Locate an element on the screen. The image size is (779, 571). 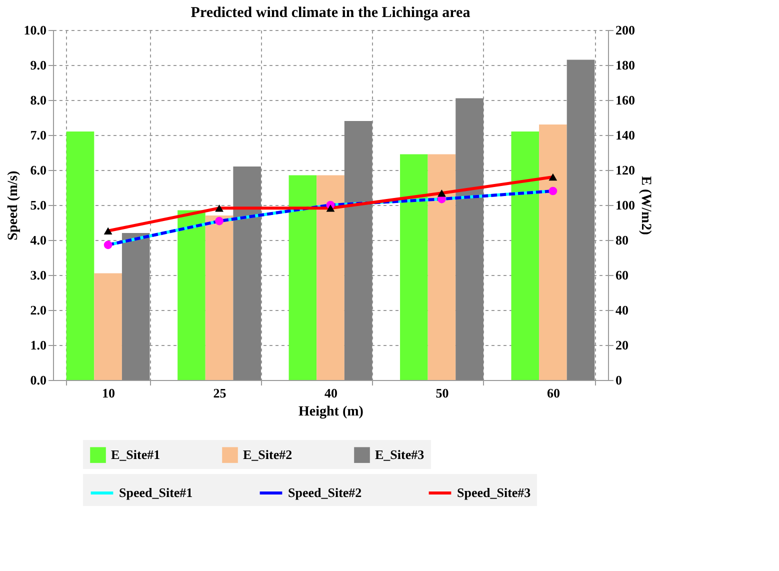
legend-label: E_Site#1 is located at coordinates (135, 454).